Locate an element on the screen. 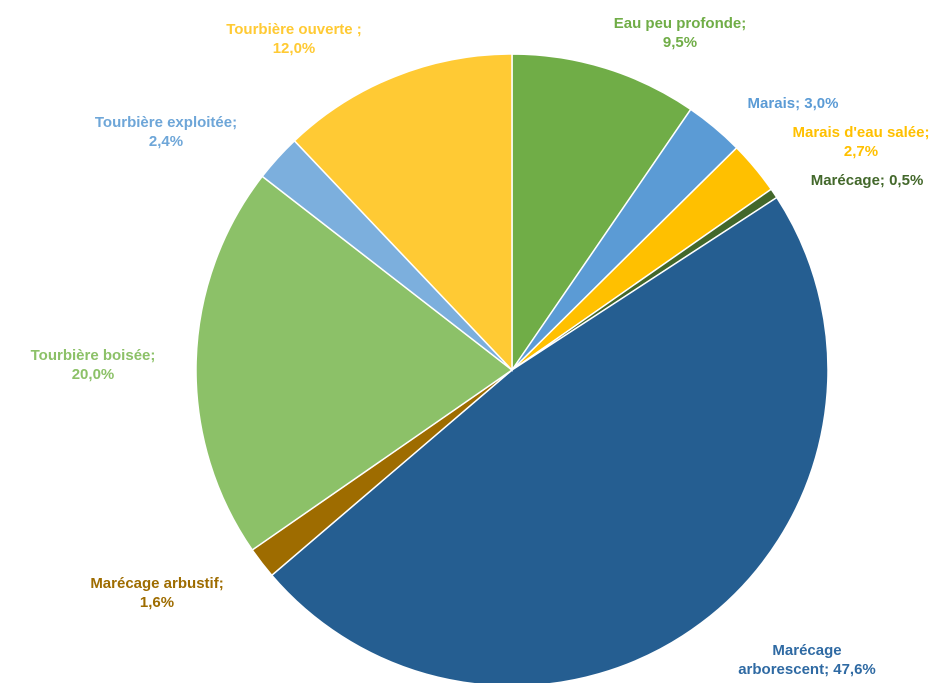 This screenshot has width=950, height=683. data-label-marecage-arbustif: Marécage arbustif; 1,6% is located at coordinates (156, 593).